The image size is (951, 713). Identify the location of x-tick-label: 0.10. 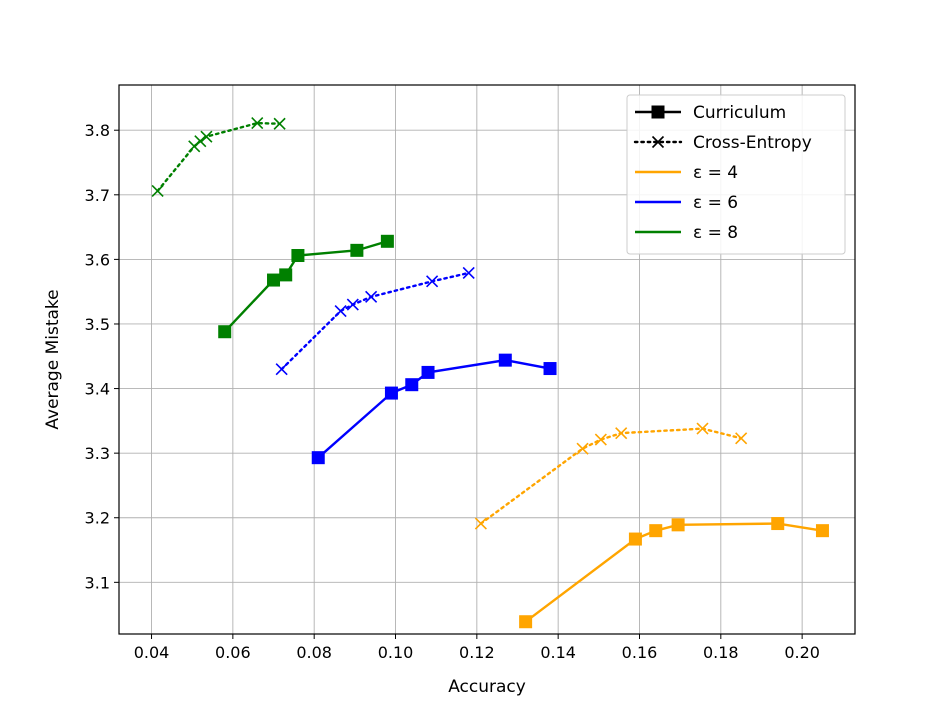
(396, 652).